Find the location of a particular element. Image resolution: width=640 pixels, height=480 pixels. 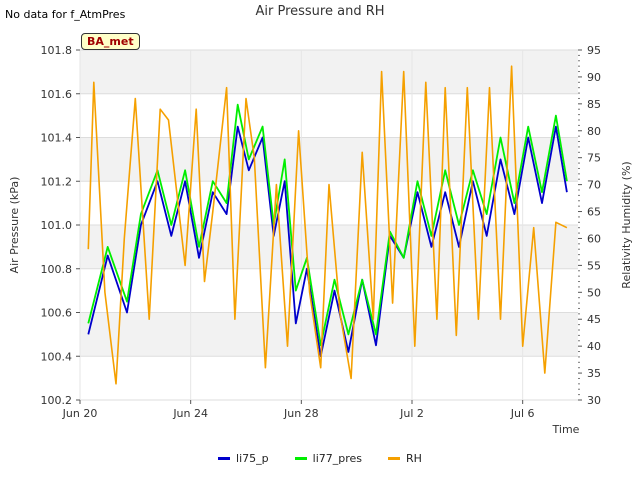

chart-title: Air Pressure and RH is located at coordinates (319, 11).